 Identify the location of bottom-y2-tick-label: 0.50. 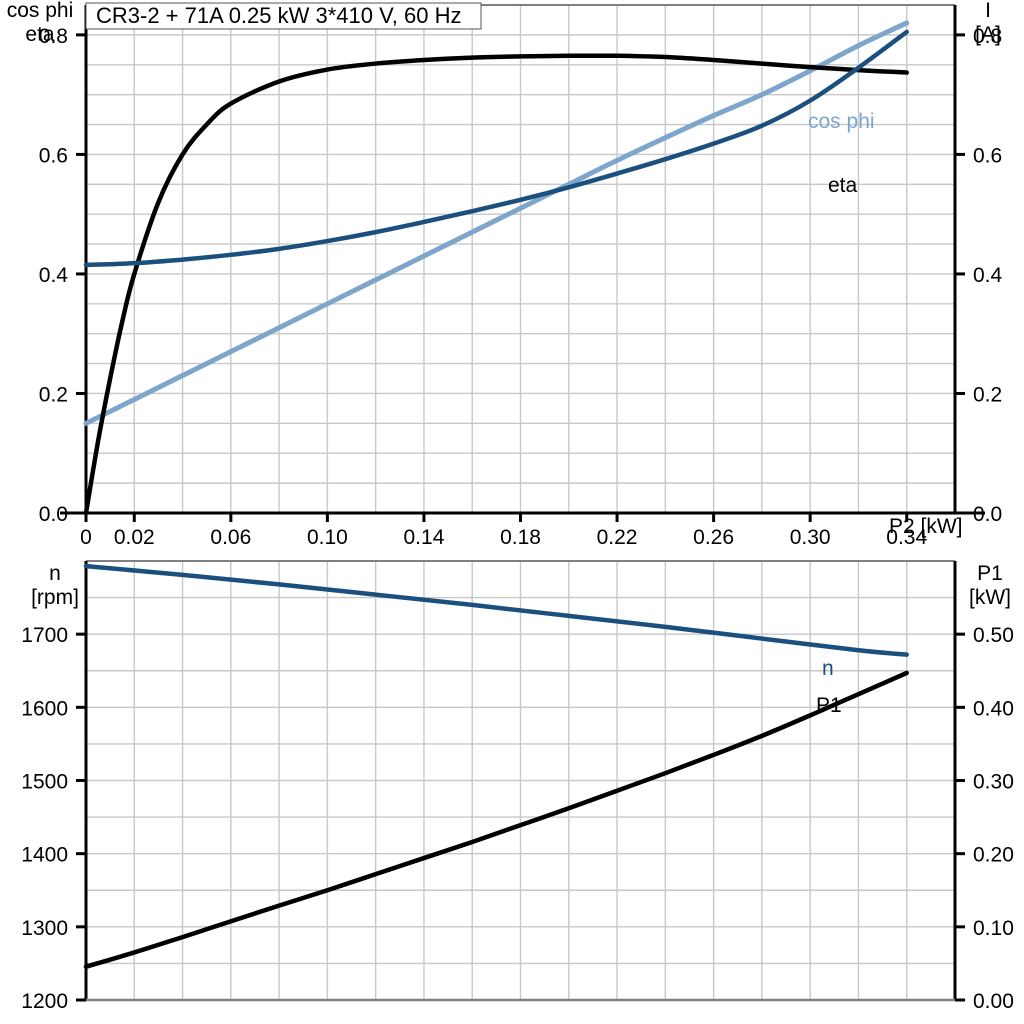
(993, 635).